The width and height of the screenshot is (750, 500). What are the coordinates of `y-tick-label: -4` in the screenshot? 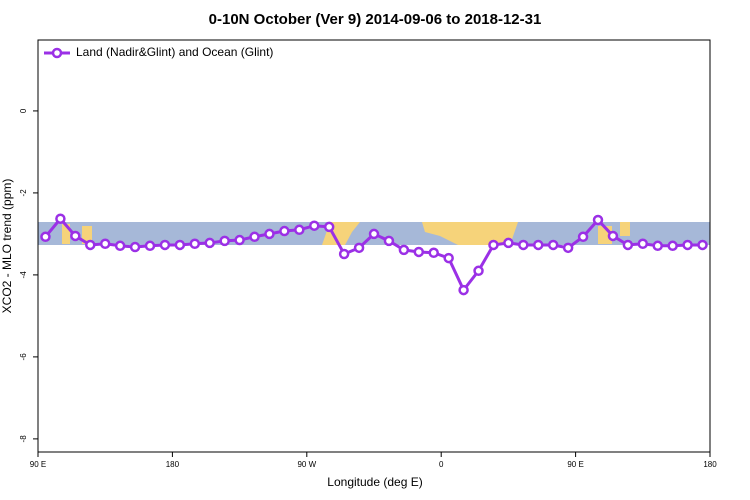 It's located at (23, 275).